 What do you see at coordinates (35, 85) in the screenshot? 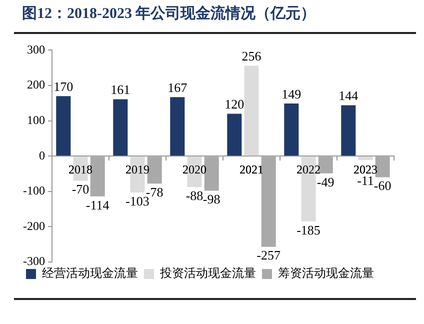
I see `y-tick-label: 200` at bounding box center [35, 85].